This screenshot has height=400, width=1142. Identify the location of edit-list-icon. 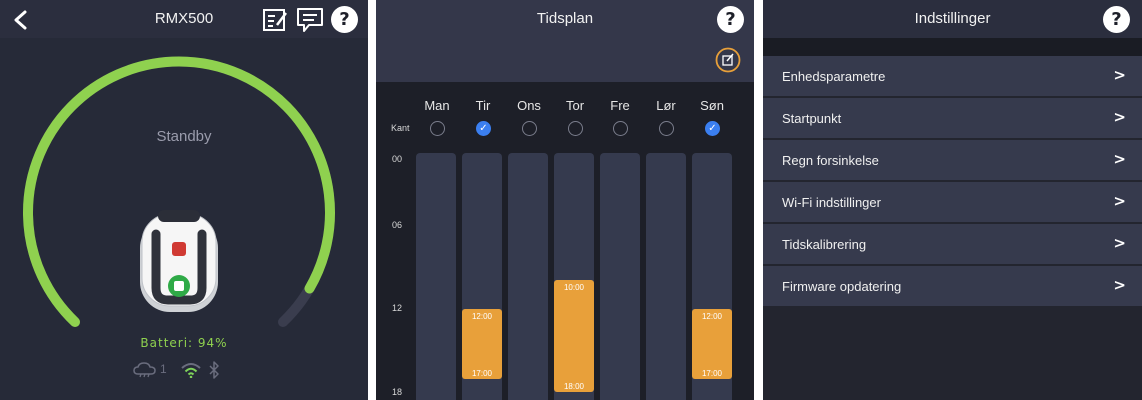
(275, 20).